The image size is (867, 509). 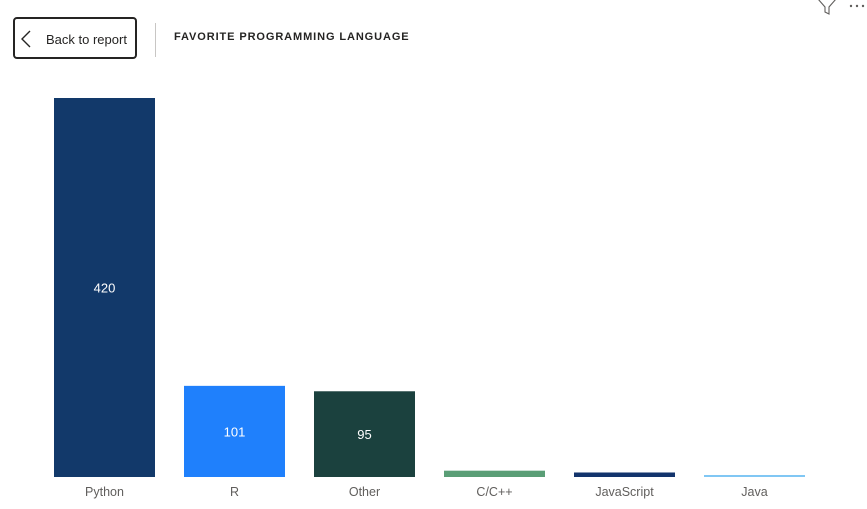 I want to click on bar-r, so click(x=234, y=431).